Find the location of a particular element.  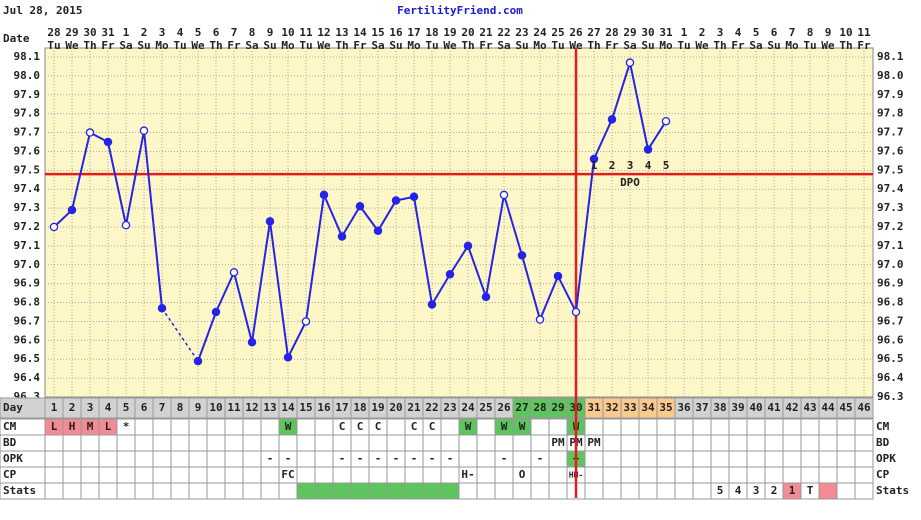

date: 3 is located at coordinates (720, 32).